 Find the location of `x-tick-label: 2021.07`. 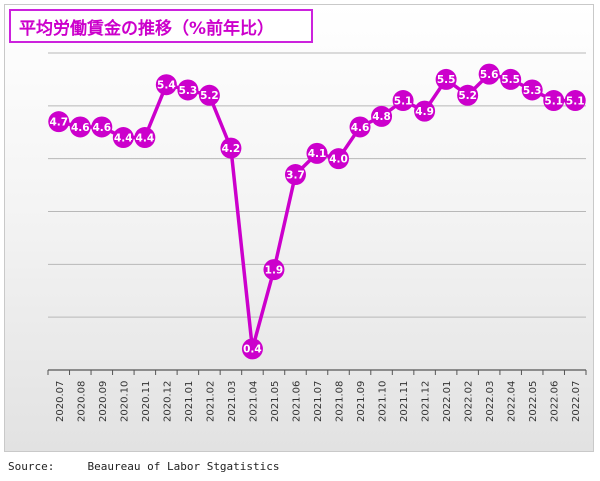

x-tick-label: 2021.07 is located at coordinates (318, 401).